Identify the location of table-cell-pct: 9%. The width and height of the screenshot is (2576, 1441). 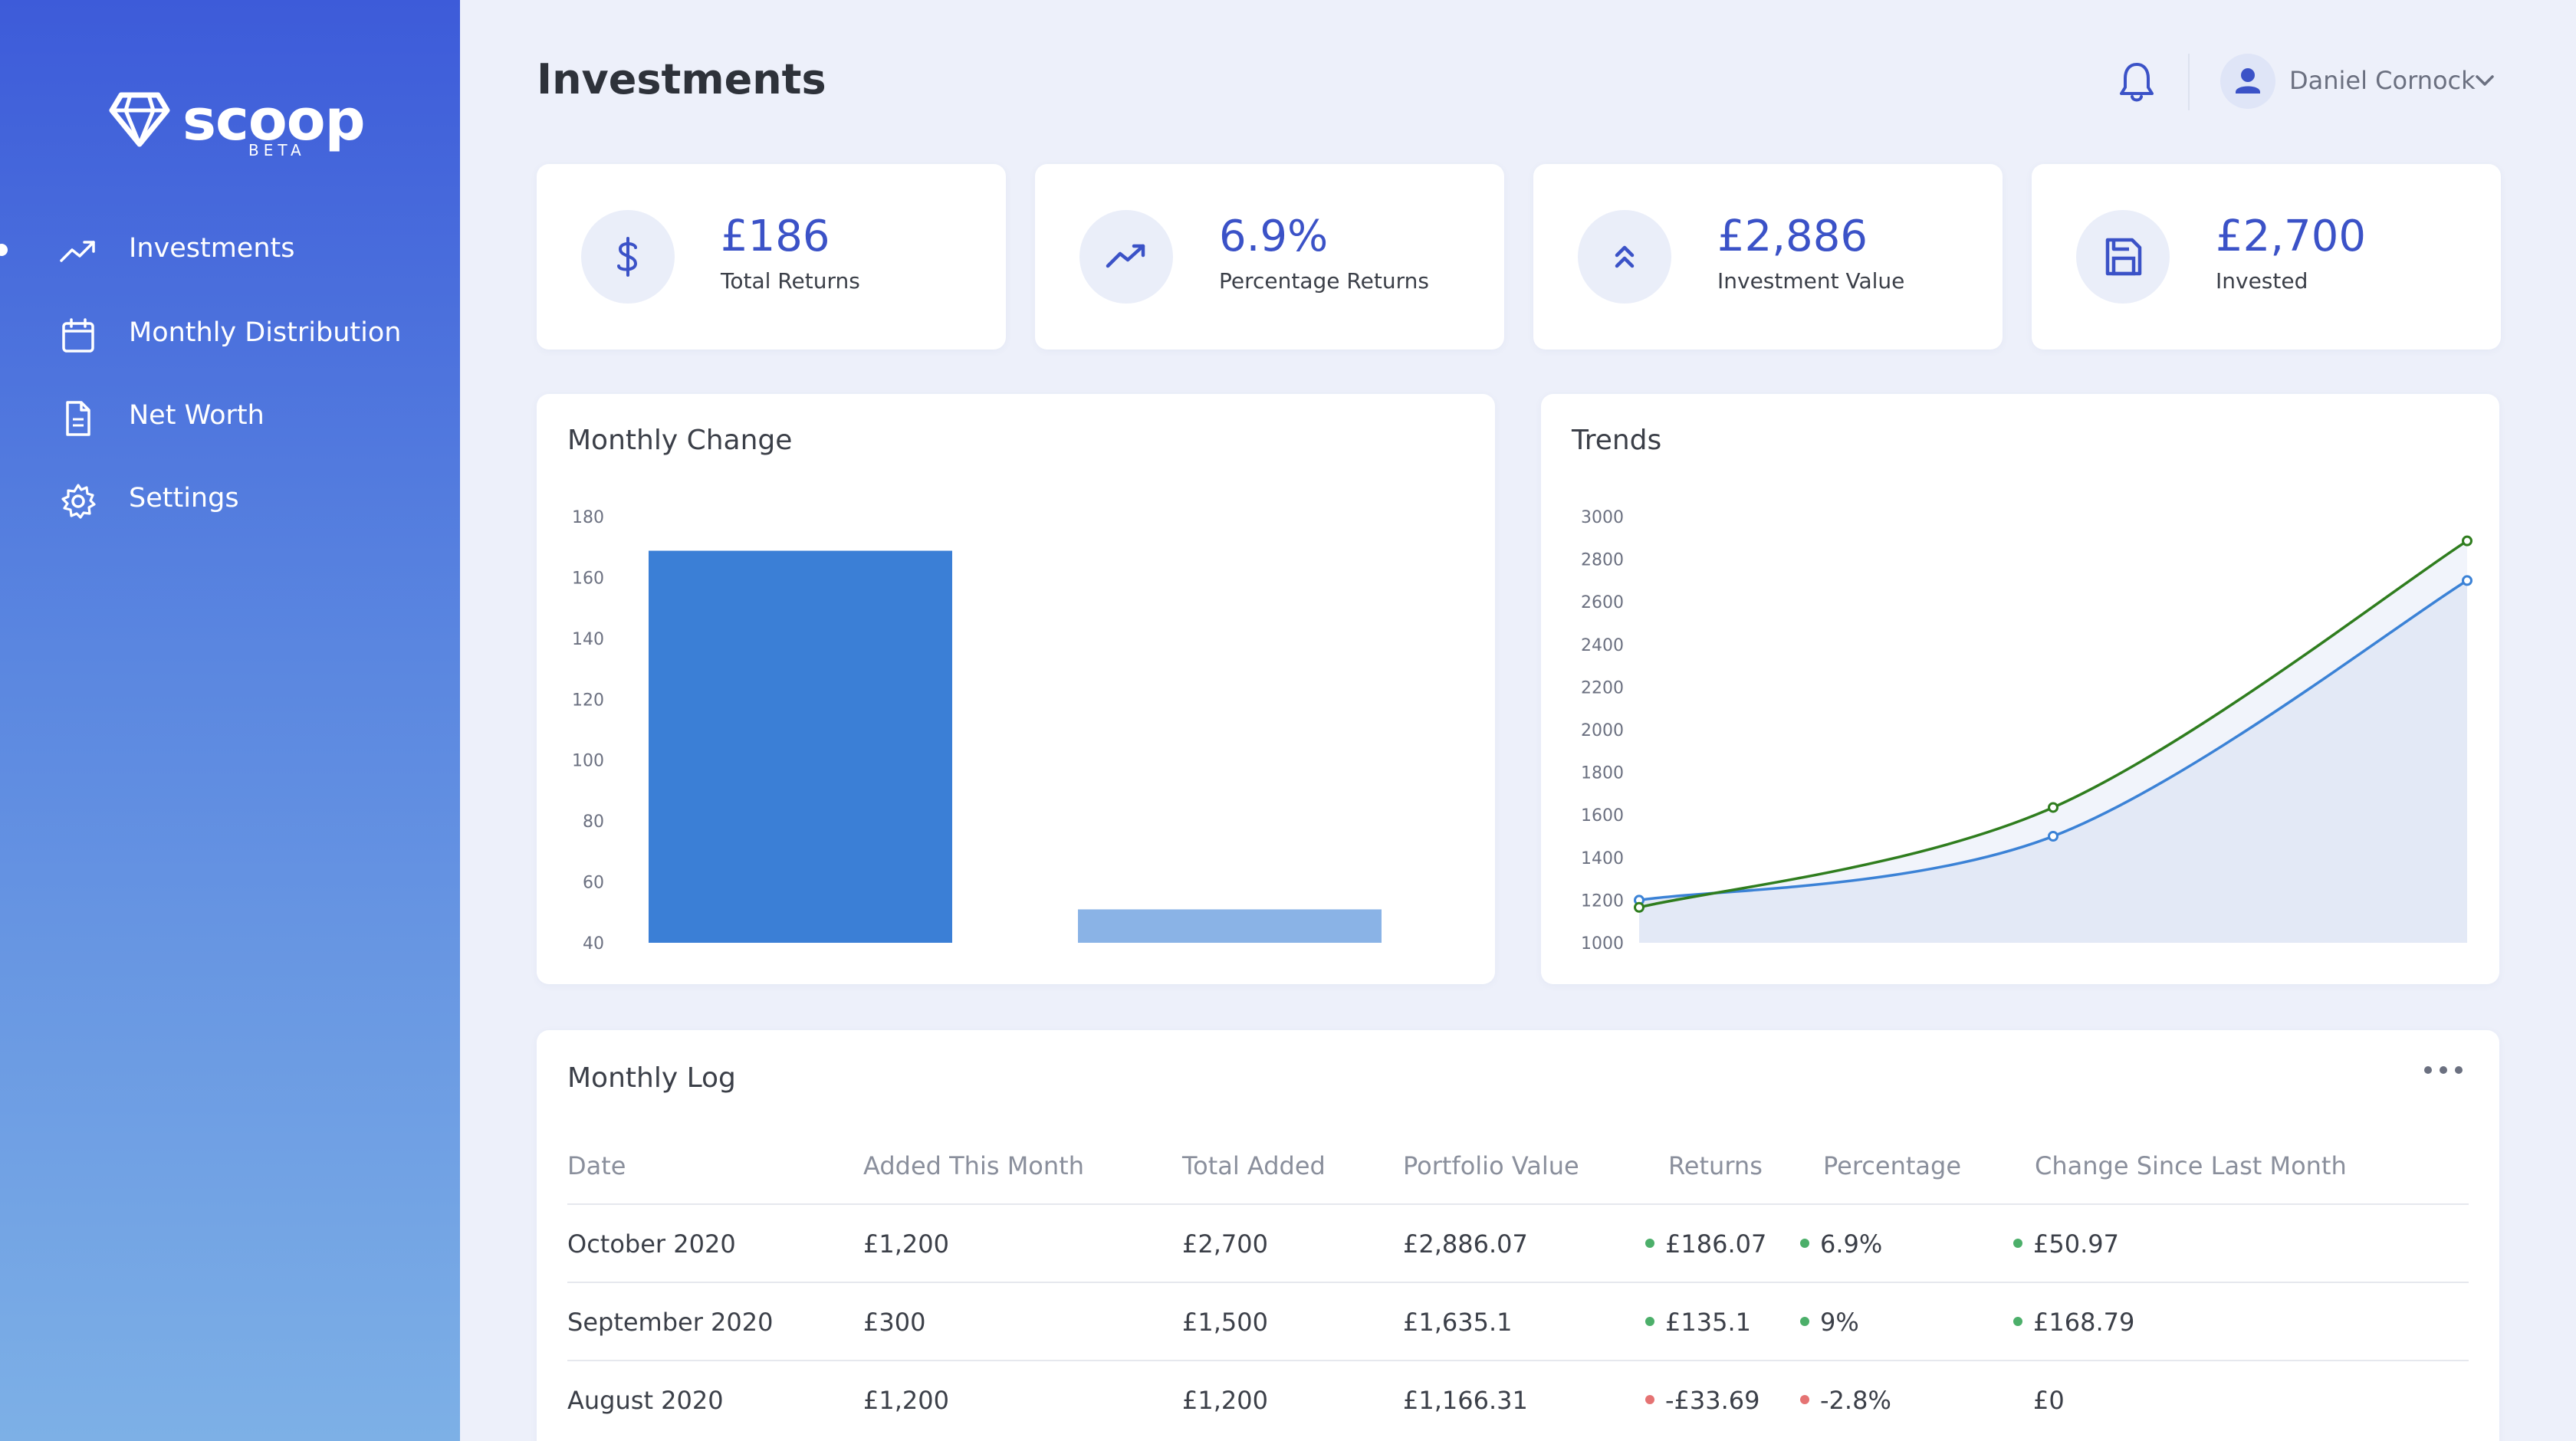
(1830, 1322).